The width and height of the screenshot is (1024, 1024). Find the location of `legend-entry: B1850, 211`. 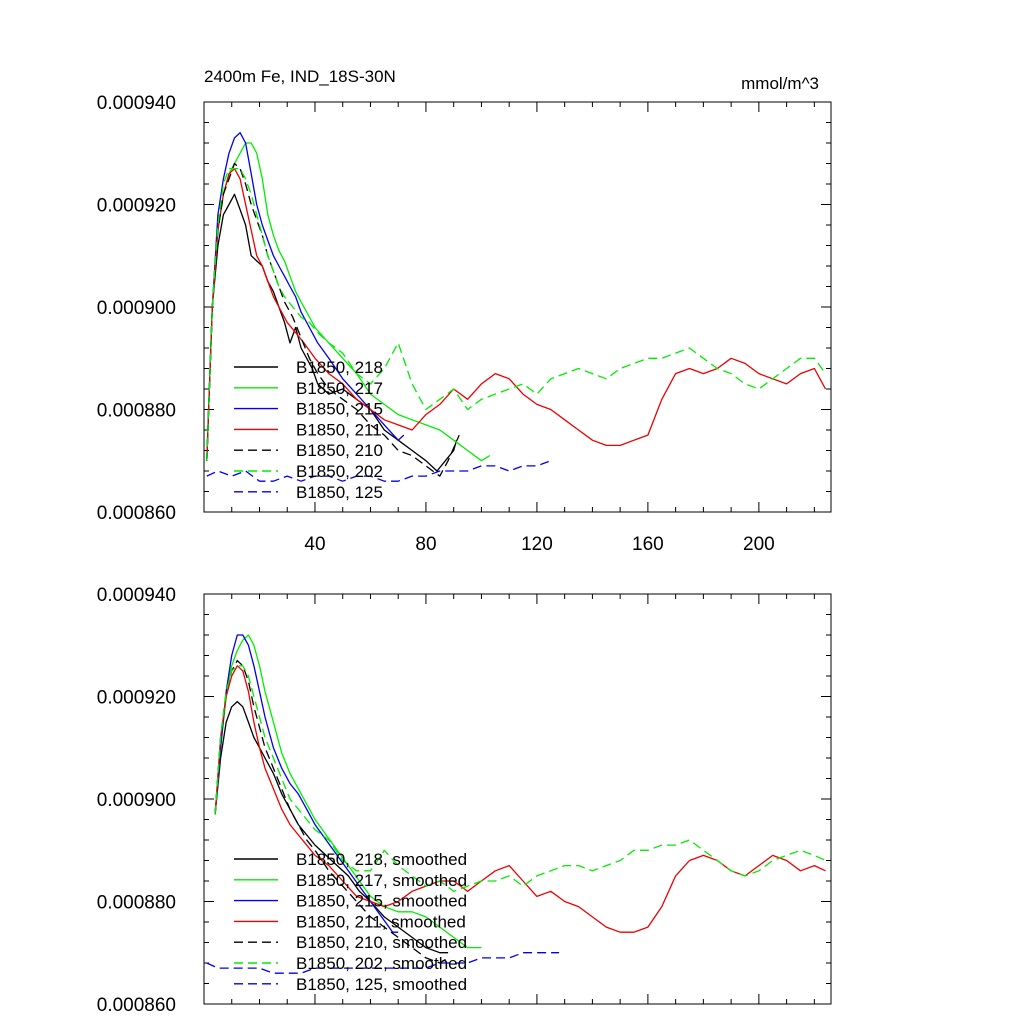

legend-entry: B1850, 211 is located at coordinates (339, 429).